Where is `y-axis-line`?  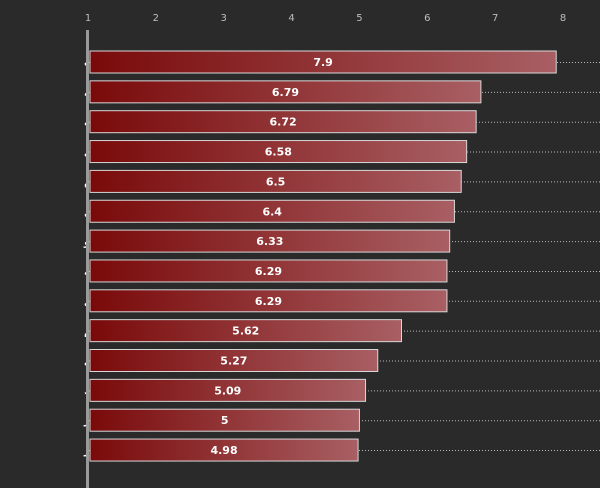
y-axis-line is located at coordinates (87, 259).